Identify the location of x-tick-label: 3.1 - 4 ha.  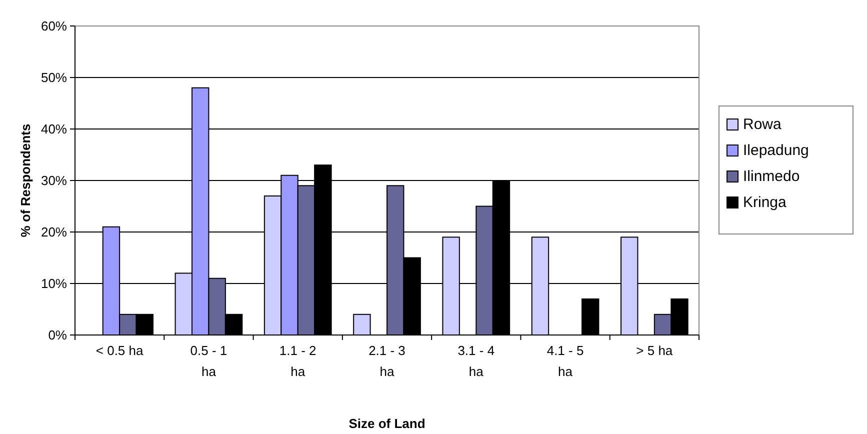
(476, 361).